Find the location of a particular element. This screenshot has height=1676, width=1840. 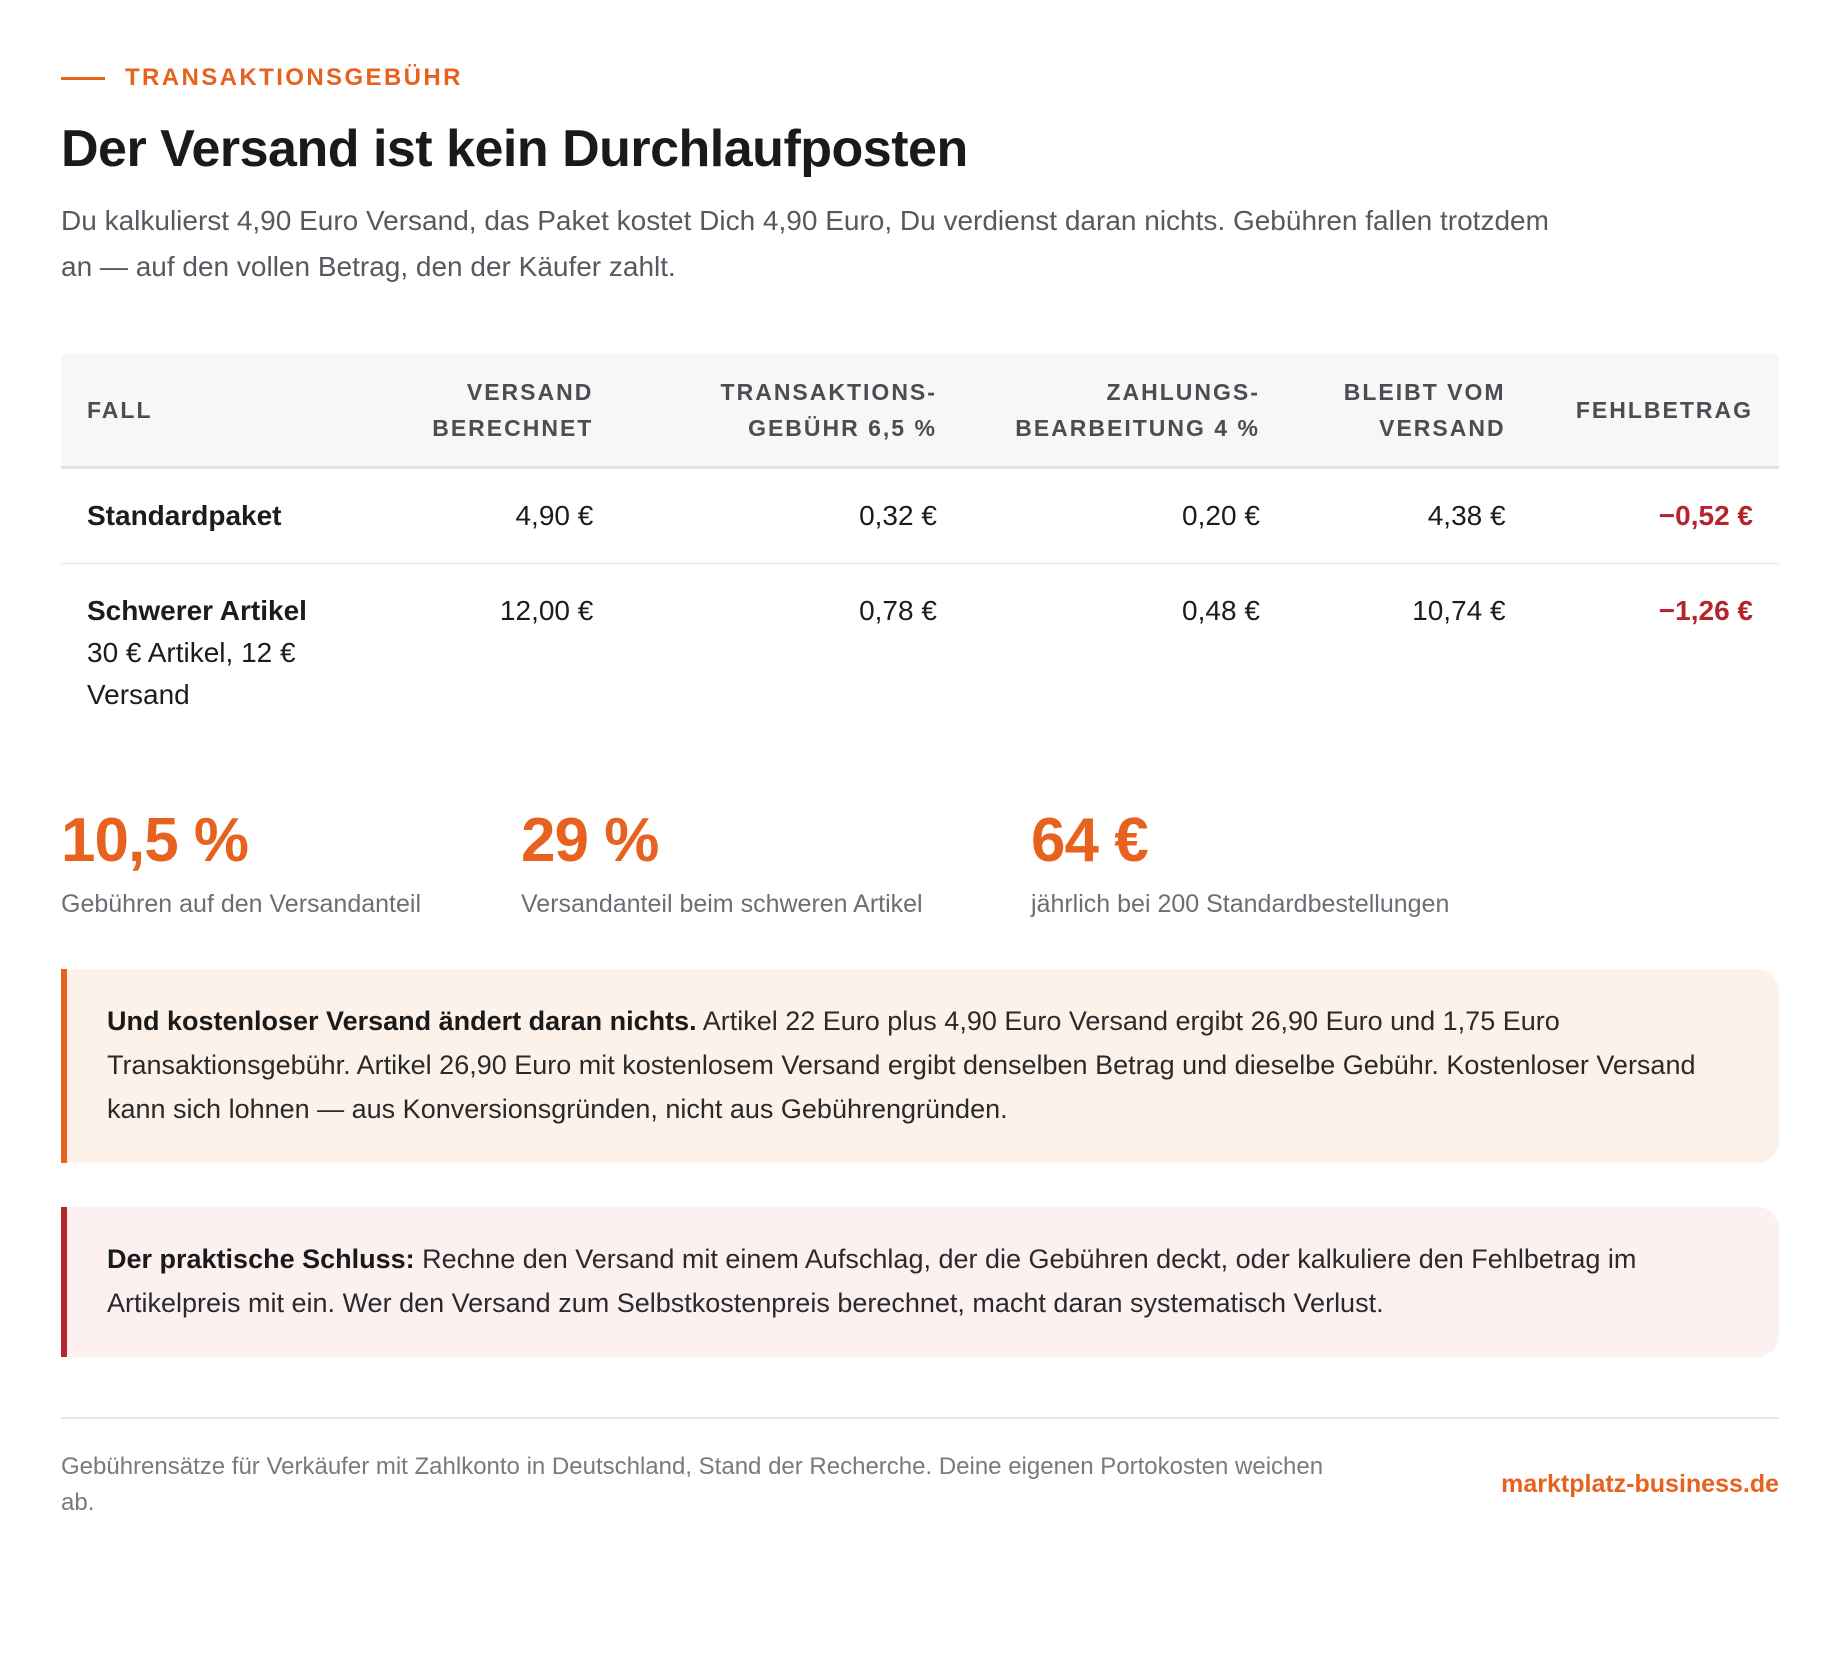

header-transaction-fee: Transaktions-gebühr 6,5 % is located at coordinates (791, 411).